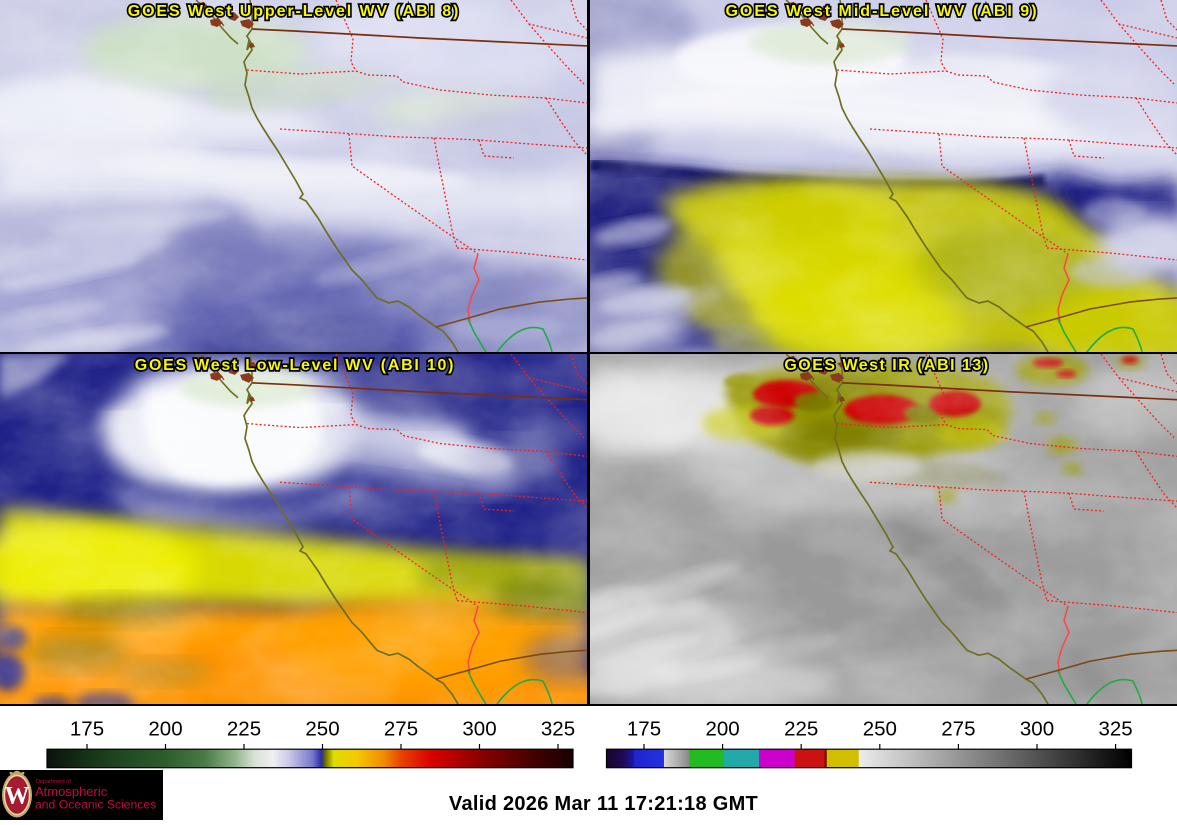 The height and width of the screenshot is (825, 1177). What do you see at coordinates (881, 11) in the screenshot?
I see `svg-text: GOES West Mid-Level WV (ABI 9)` at bounding box center [881, 11].